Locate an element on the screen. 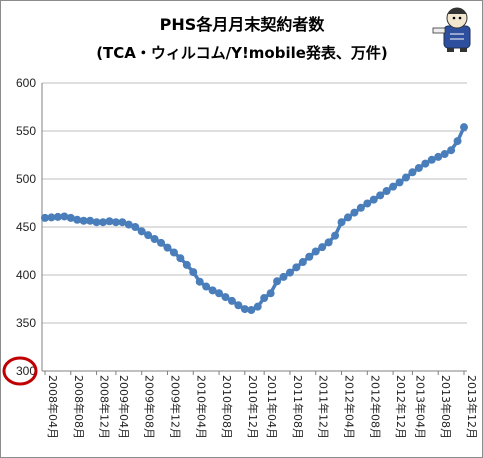  chart-title-line2: (TCA・ウィルコム/Y!mobile発表、万件) is located at coordinates (242, 53).